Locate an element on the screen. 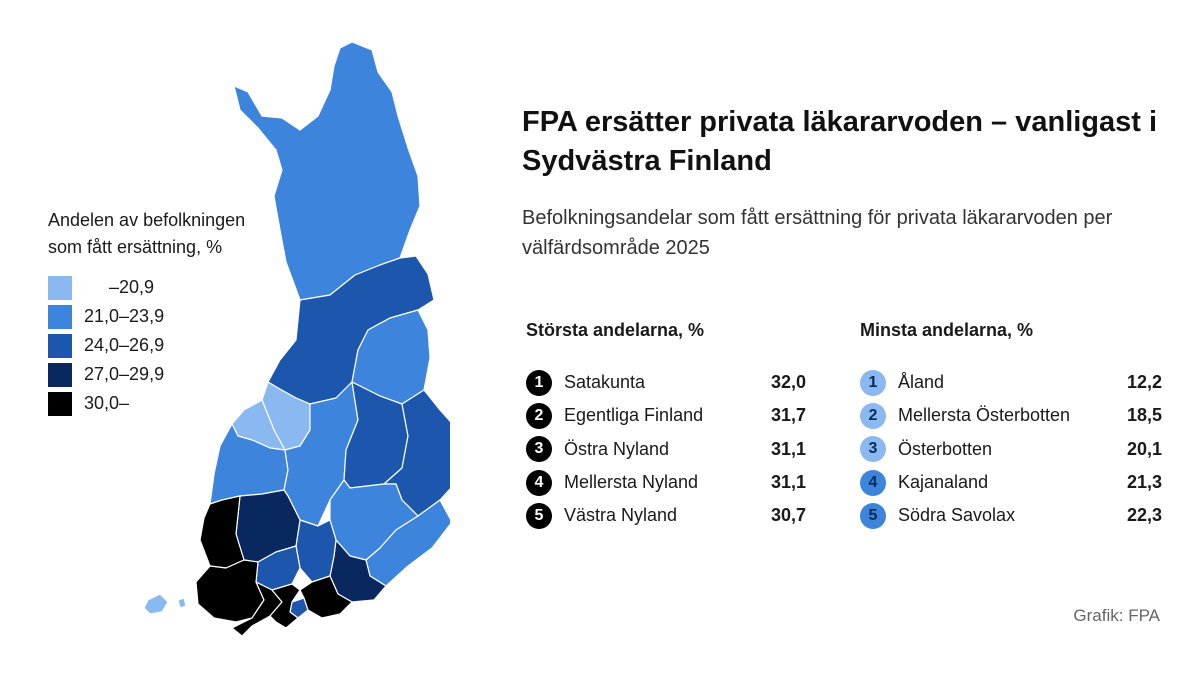 The height and width of the screenshot is (675, 1200). list-item: 2 Mellersta Österbotten 18,5 is located at coordinates (1011, 415).